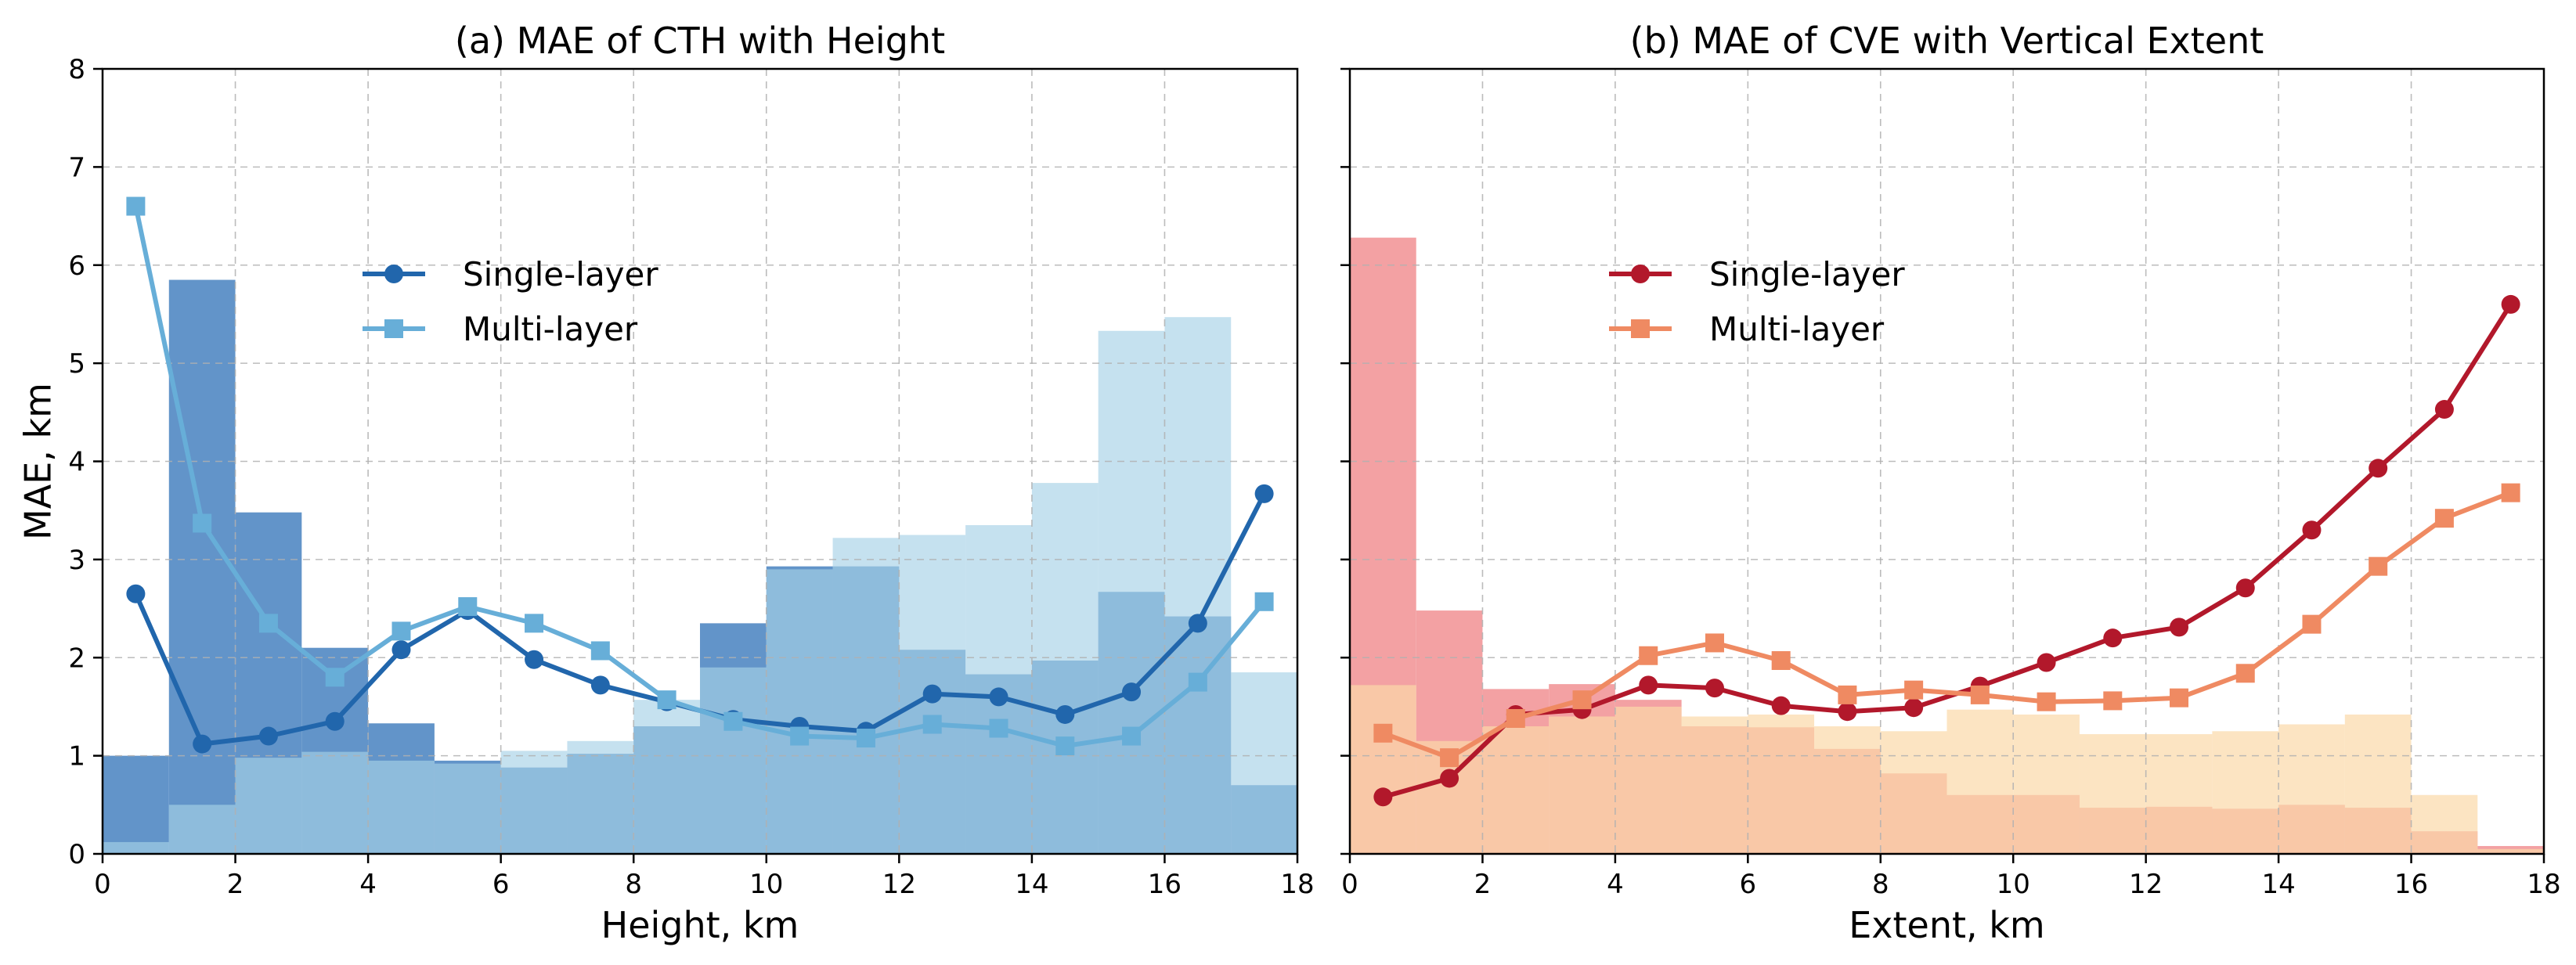 Image resolution: width=2576 pixels, height=965 pixels. What do you see at coordinates (1031, 884) in the screenshot?
I see `tick-label-x: 14` at bounding box center [1031, 884].